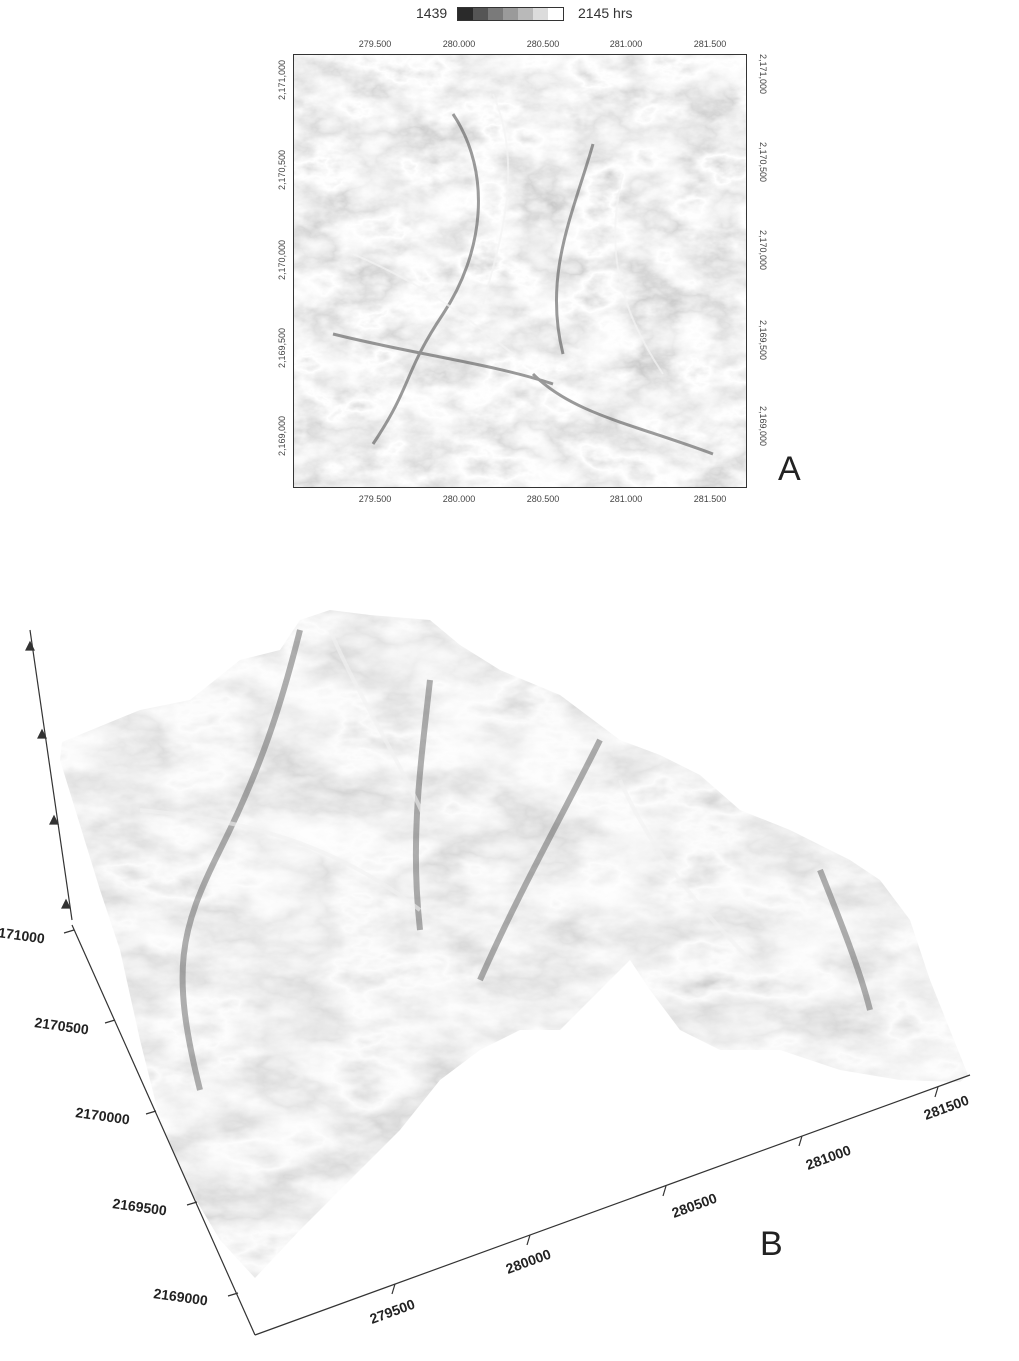 Image resolution: width=1019 pixels, height=1361 pixels. I want to click on x-tick-3d: 280500, so click(695, 1205).